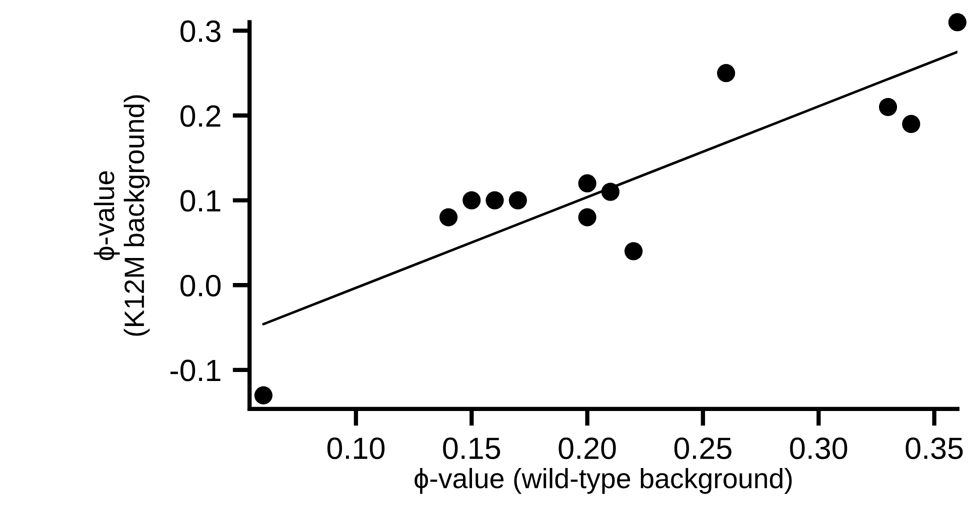 This screenshot has width=971, height=529. What do you see at coordinates (195, 371) in the screenshot?
I see `y-tick-label: -0.1` at bounding box center [195, 371].